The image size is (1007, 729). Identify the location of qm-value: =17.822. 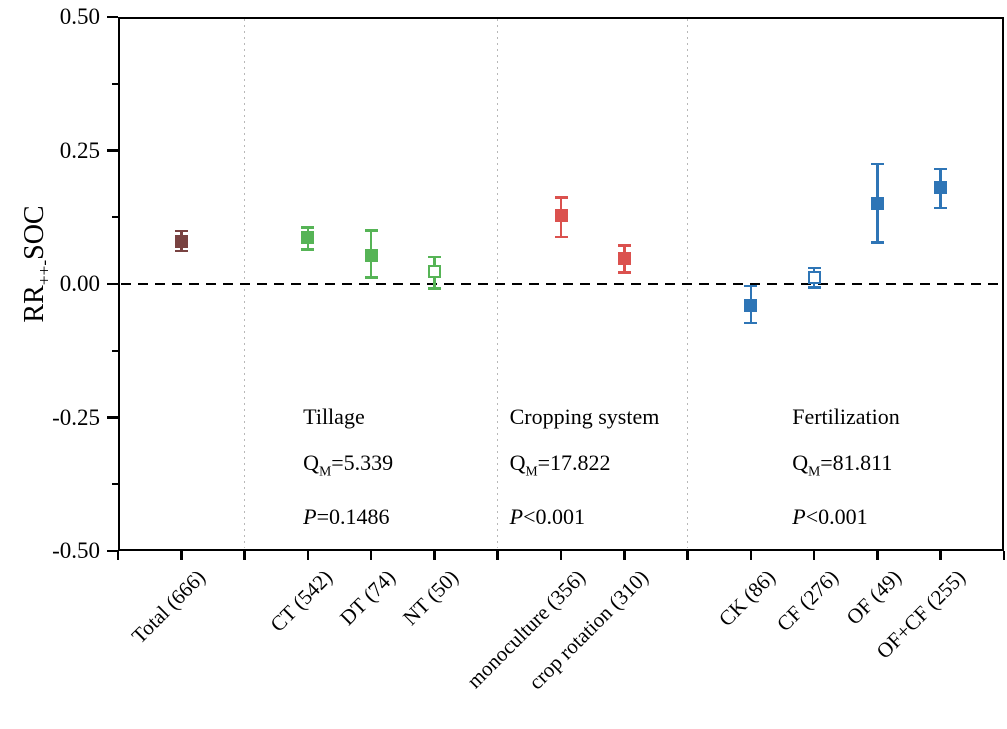
(574, 462).